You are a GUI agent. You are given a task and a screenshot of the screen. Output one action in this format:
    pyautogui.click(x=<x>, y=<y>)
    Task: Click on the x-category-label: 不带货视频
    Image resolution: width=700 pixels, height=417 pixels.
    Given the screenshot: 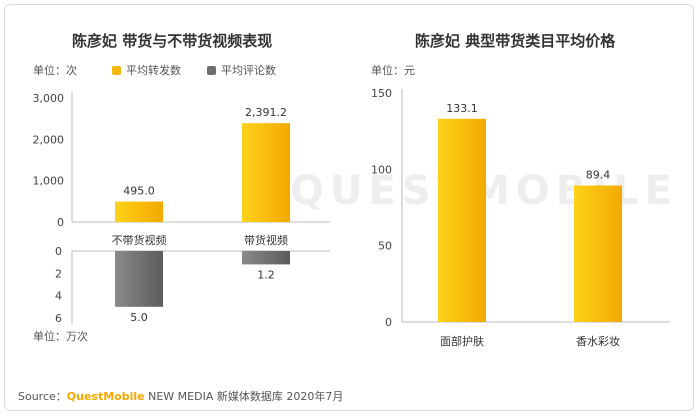 What is the action you would take?
    pyautogui.click(x=139, y=240)
    